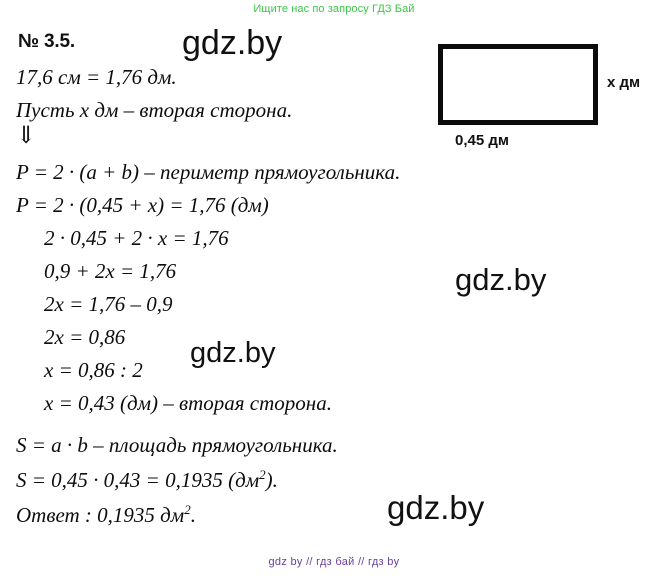  I want to click on promo-text: Ищите нас по запросу ГДЗ Бай, so click(334, 9).